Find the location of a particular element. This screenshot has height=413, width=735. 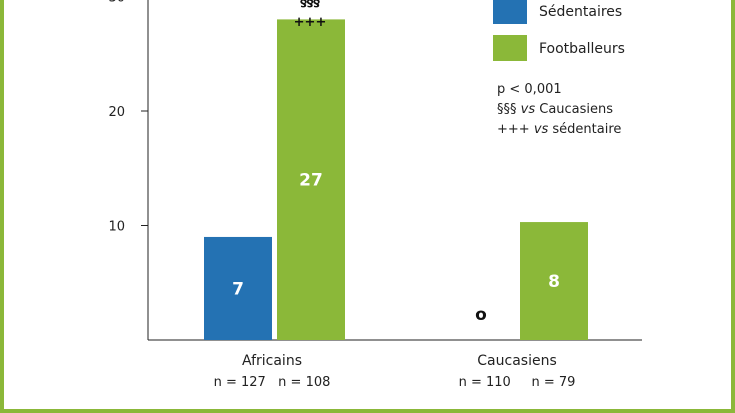

bar-value-label-caucasiens-footballeurs: 8 is located at coordinates (554, 282).